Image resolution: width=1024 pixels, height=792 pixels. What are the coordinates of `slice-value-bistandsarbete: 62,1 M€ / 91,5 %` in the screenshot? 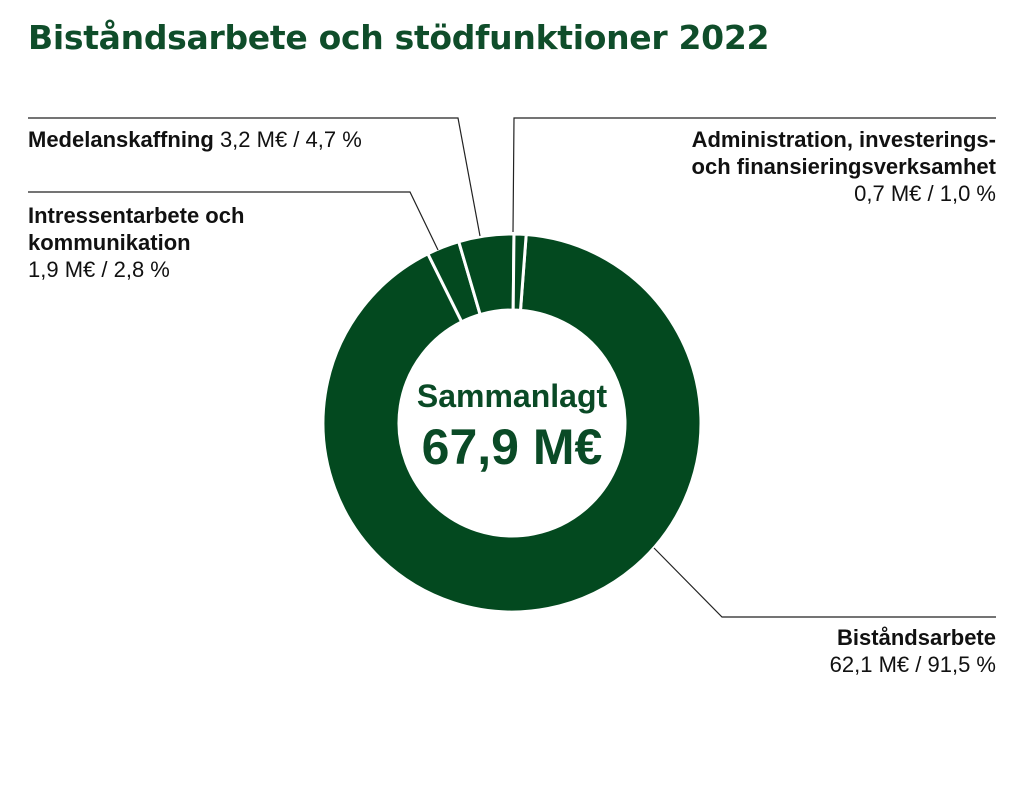 It's located at (912, 664).